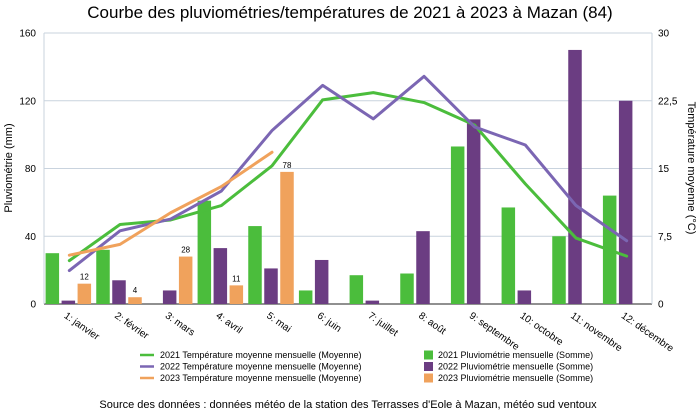 This screenshot has width=700, height=415. Describe the element at coordinates (542, 329) in the screenshot. I see `x-tick-label: 10: octobre` at that location.